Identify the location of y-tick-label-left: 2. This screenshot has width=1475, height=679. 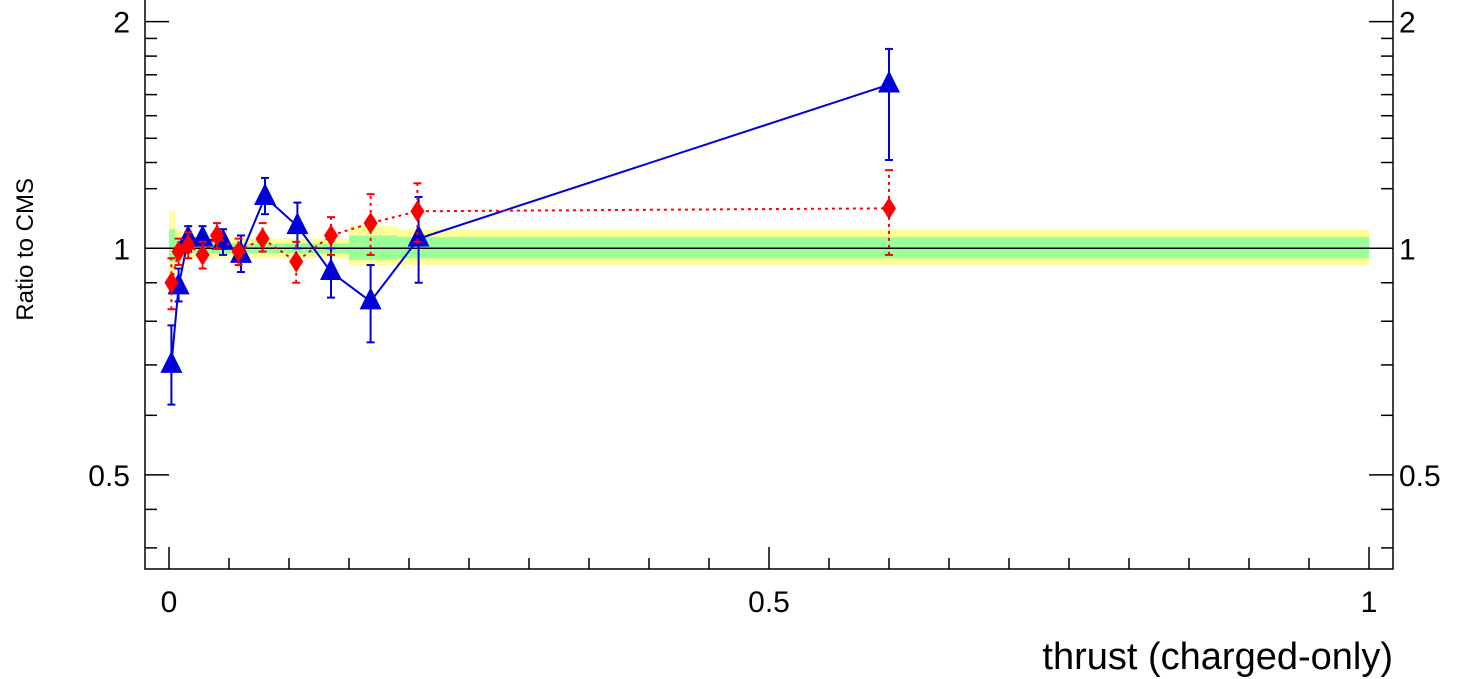
(121, 23).